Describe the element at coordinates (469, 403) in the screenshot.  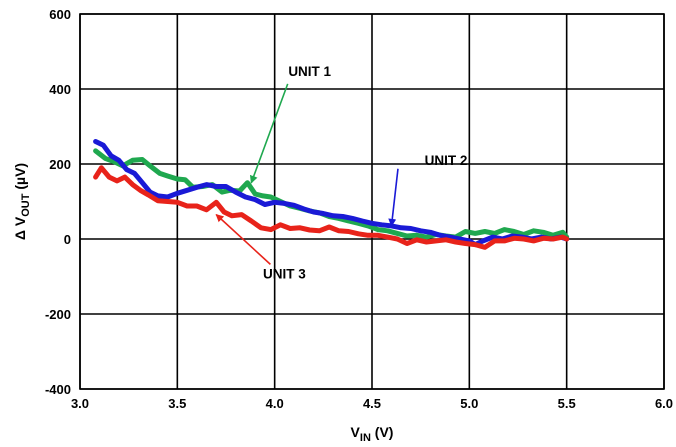
I see `x-tick-label: 5.0` at that location.